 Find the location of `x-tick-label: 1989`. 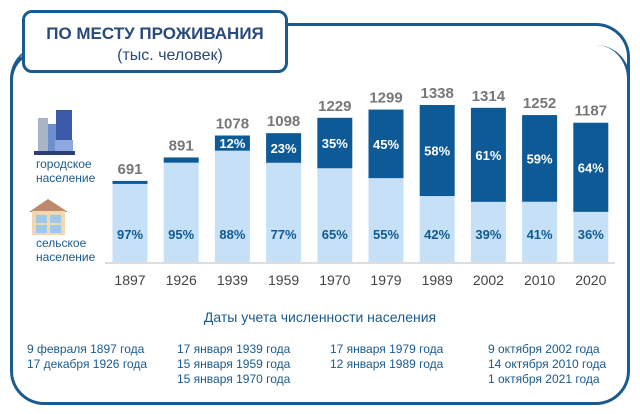

x-tick-label: 1989 is located at coordinates (437, 280).